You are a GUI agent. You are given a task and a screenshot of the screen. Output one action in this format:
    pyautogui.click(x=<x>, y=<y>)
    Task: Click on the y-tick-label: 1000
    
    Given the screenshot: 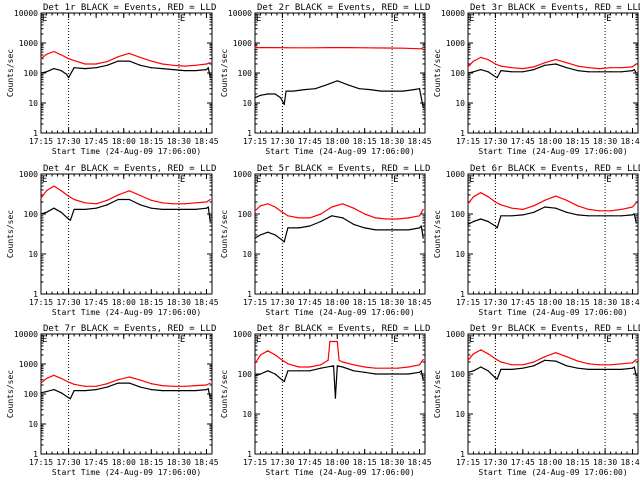 What is the action you would take?
    pyautogui.click(x=455, y=334)
    